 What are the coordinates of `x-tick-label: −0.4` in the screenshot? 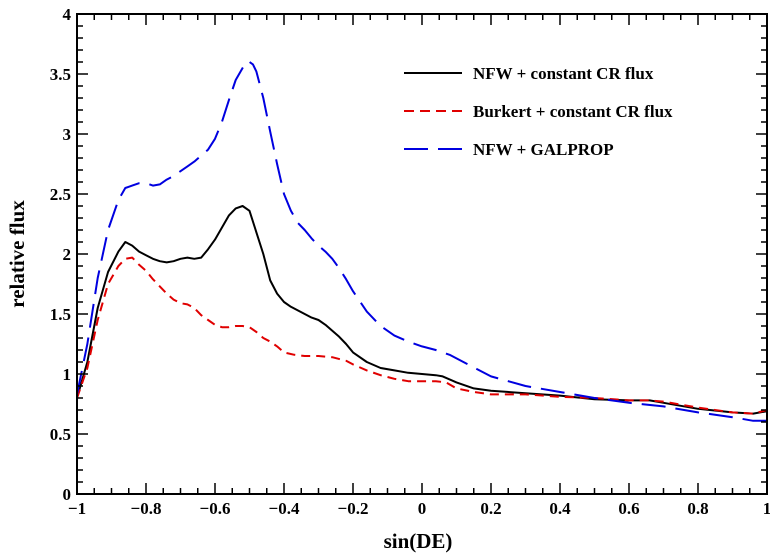 It's located at (284, 508).